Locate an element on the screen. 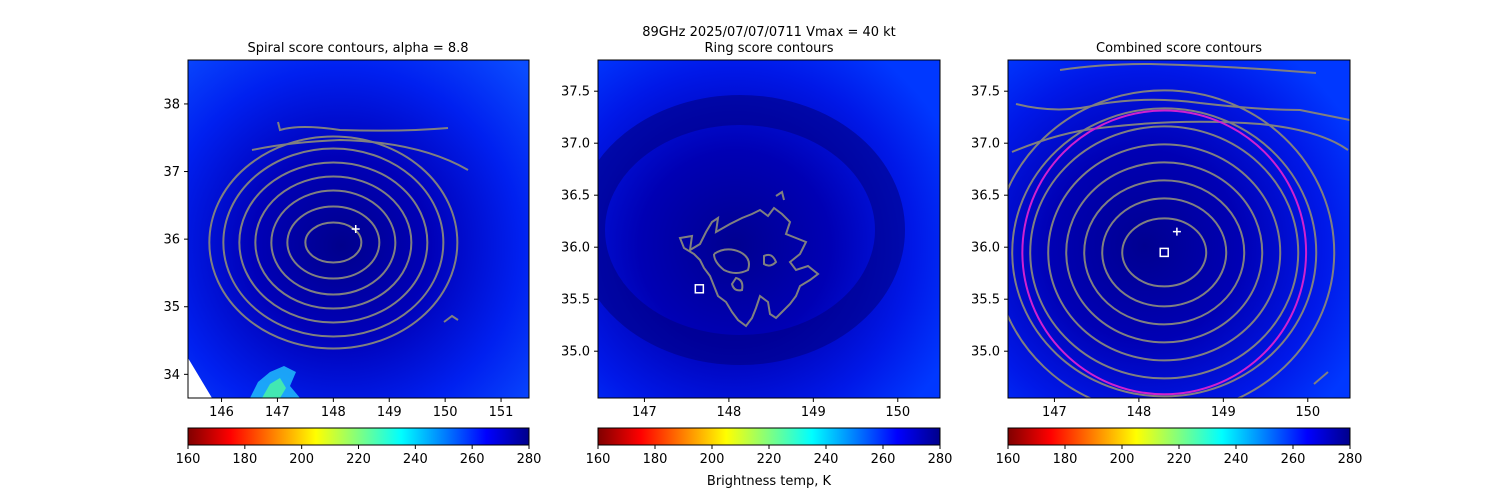 The image size is (1500, 500). panel-spiral-markers is located at coordinates (355, 229).